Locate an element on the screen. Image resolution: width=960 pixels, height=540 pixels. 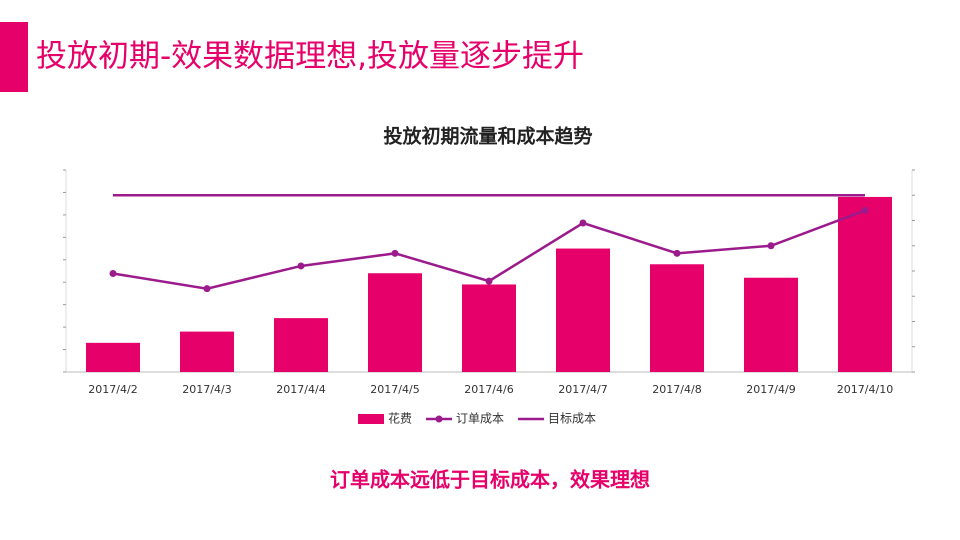
x-tick-label: 2017/4/10 is located at coordinates (865, 389).